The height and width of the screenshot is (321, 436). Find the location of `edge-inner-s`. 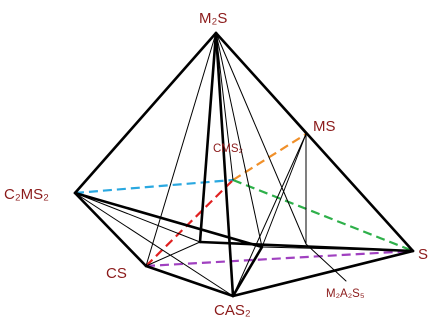

edge-inner-s is located at coordinates (306, 246).